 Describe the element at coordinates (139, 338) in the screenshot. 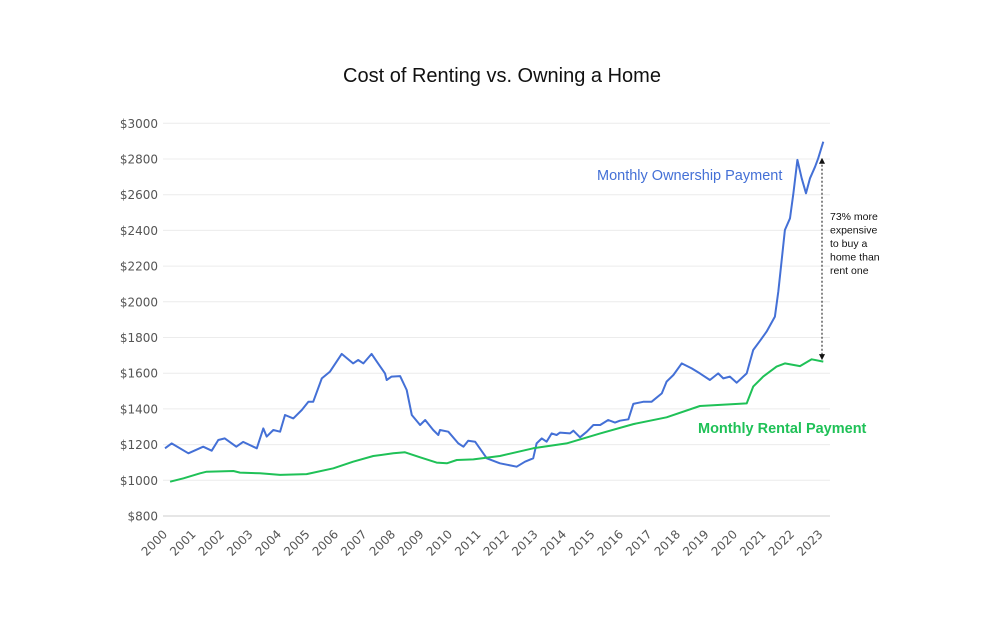

I see `y-tick-label: $1800` at that location.